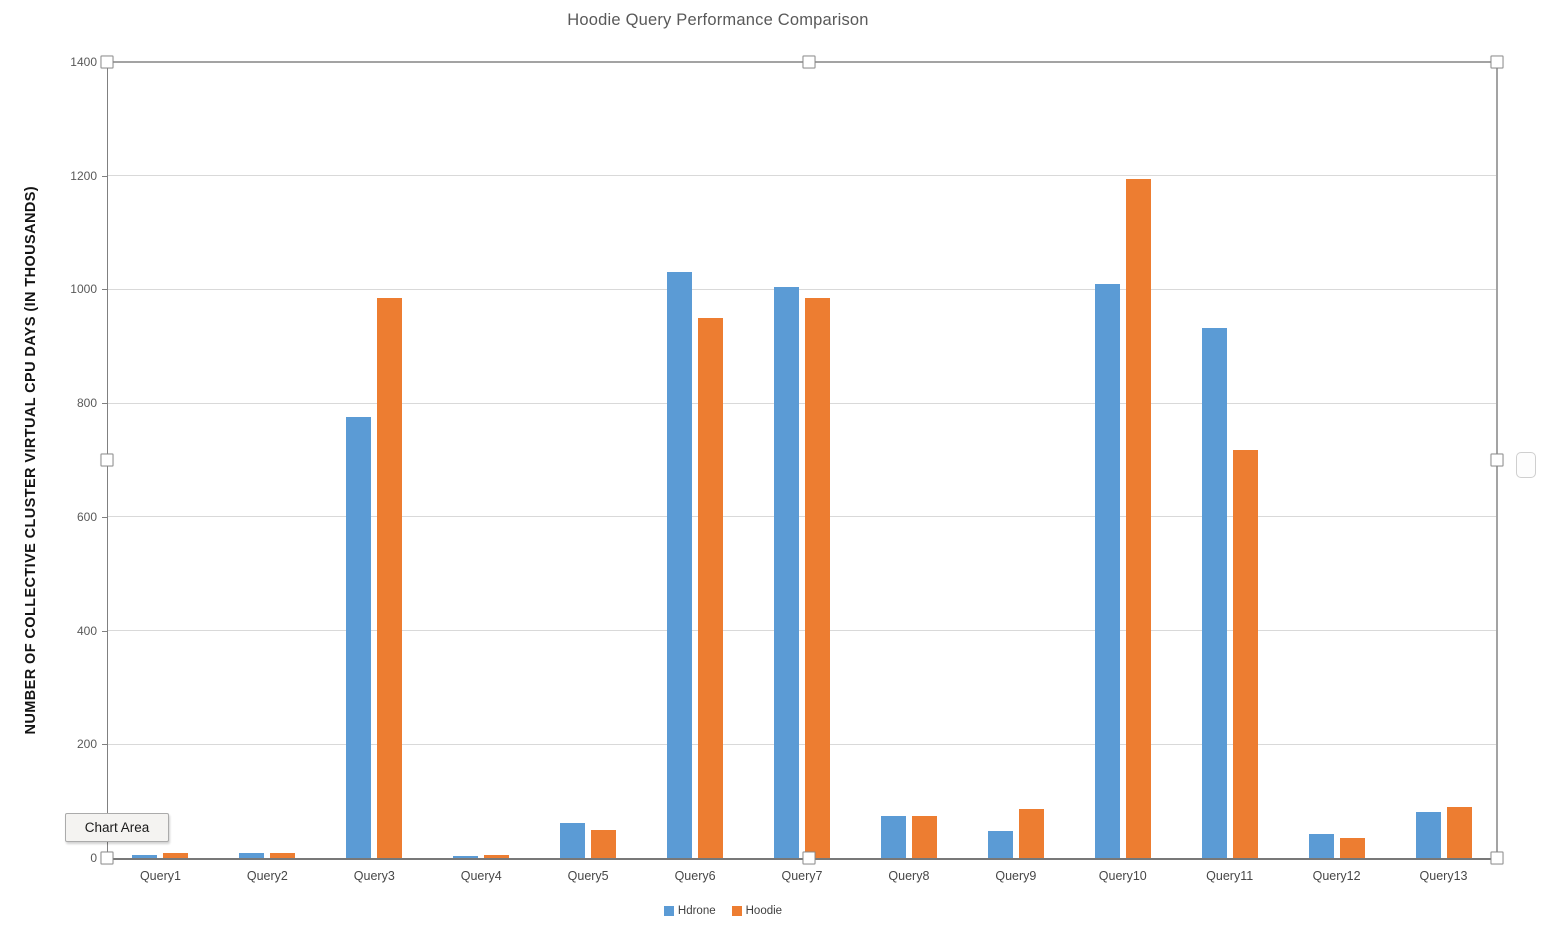 This screenshot has height=934, width=1550. Describe the element at coordinates (86, 744) in the screenshot. I see `y-tick-label-200: 200` at that location.